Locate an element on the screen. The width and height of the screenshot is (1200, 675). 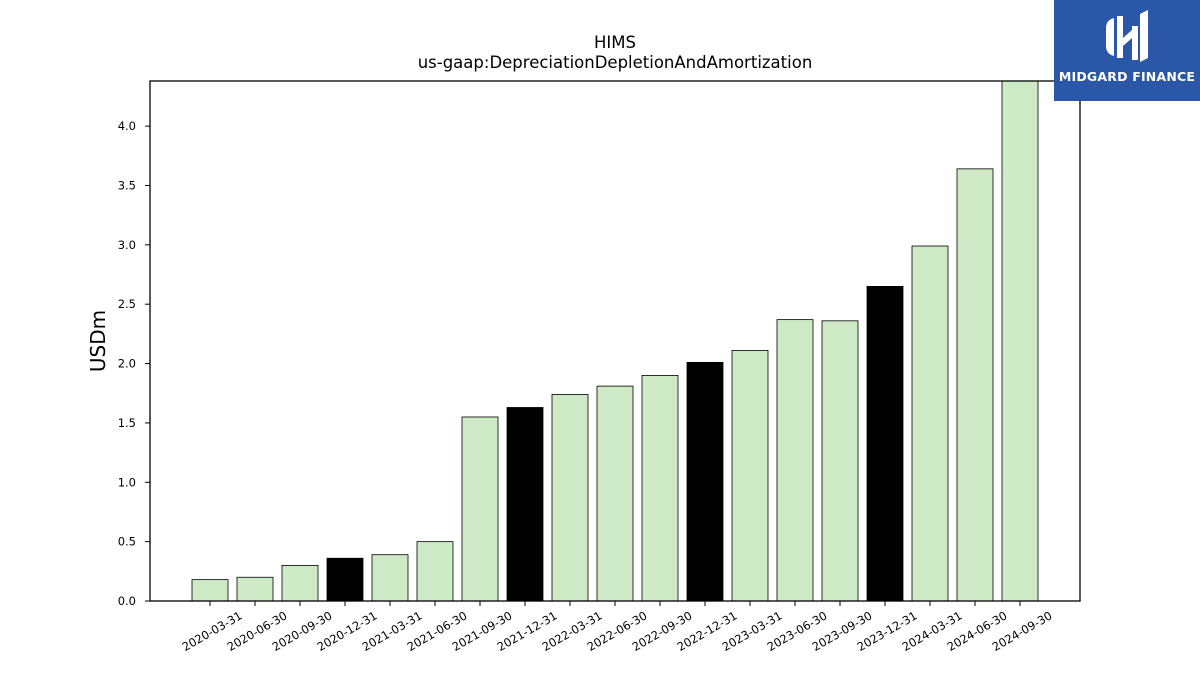
logo-text: MIDGARD FINANCE is located at coordinates (1127, 76).